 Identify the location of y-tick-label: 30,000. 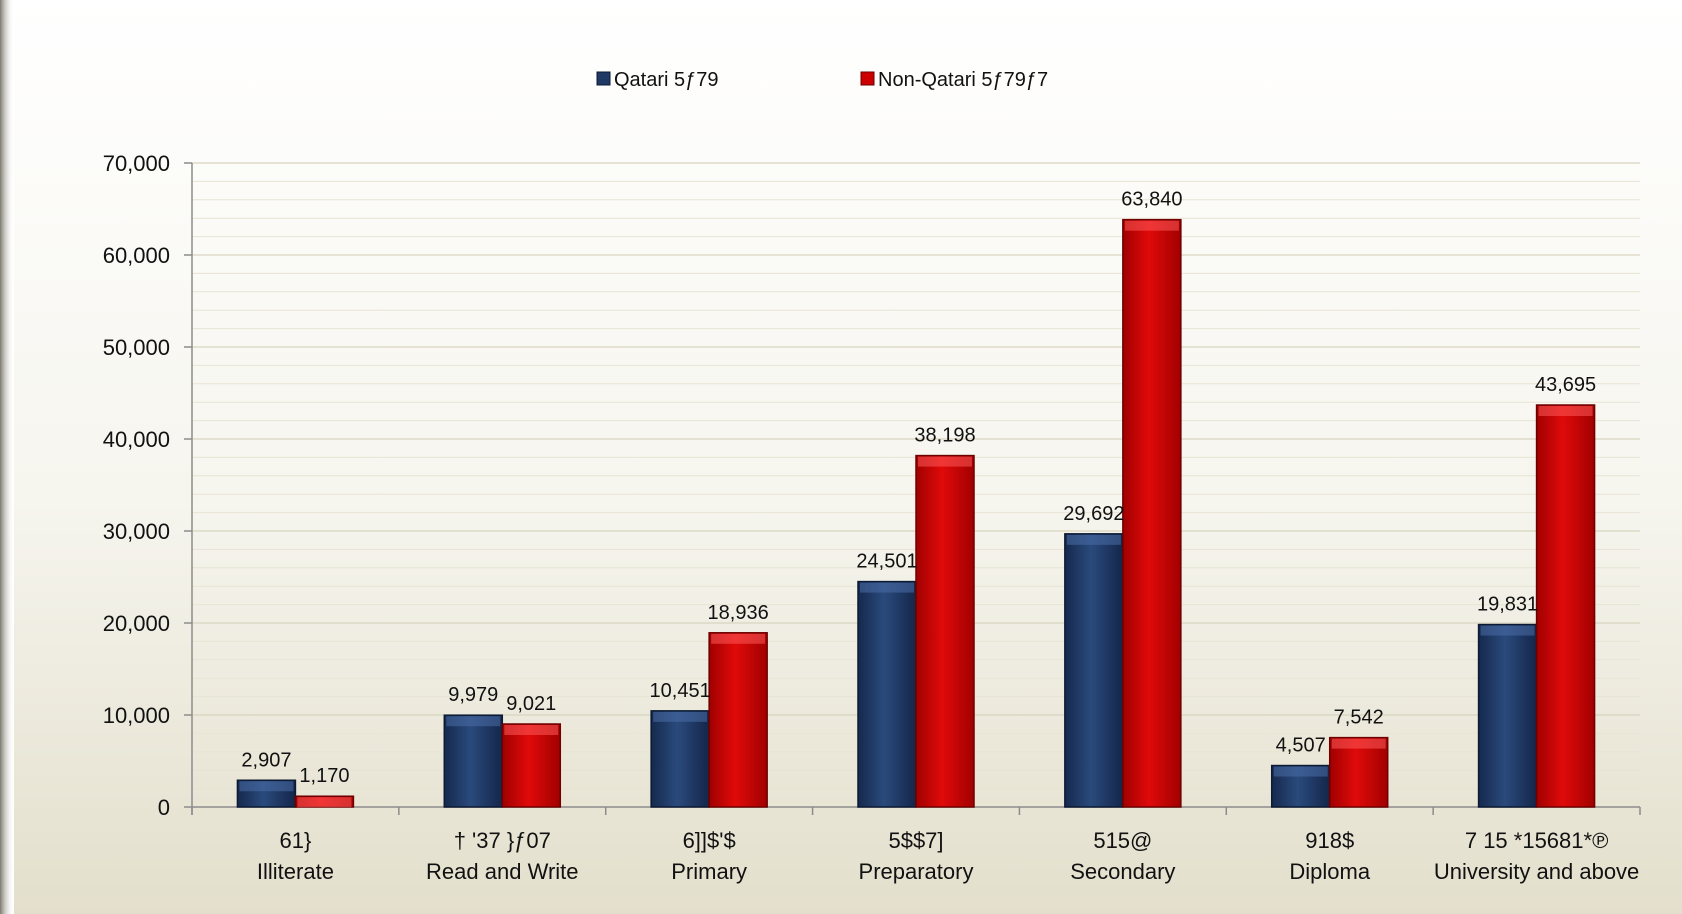
(136, 531).